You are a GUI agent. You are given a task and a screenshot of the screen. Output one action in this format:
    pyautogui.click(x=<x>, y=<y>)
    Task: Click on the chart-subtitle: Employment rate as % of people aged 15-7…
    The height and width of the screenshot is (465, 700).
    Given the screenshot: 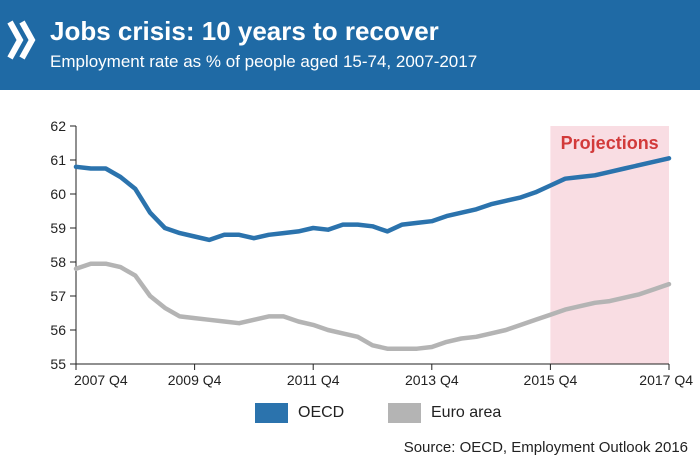 What is the action you would take?
    pyautogui.click(x=264, y=61)
    